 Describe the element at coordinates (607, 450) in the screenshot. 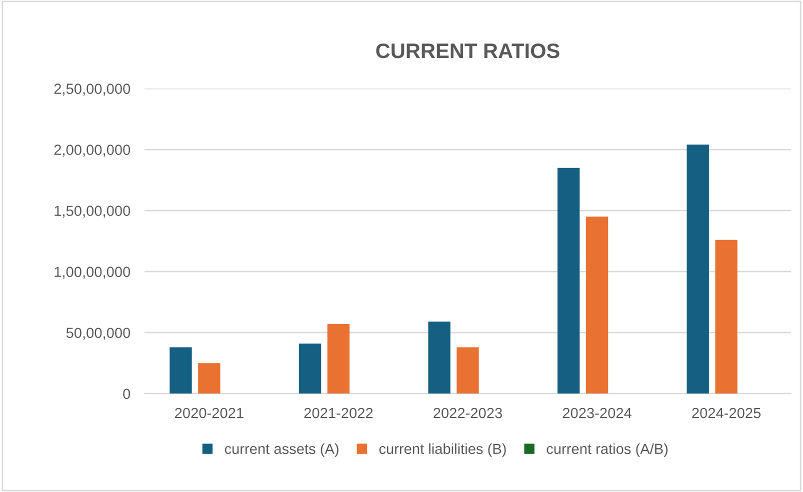

I see `legend-label: current ratios (A/B)` at that location.